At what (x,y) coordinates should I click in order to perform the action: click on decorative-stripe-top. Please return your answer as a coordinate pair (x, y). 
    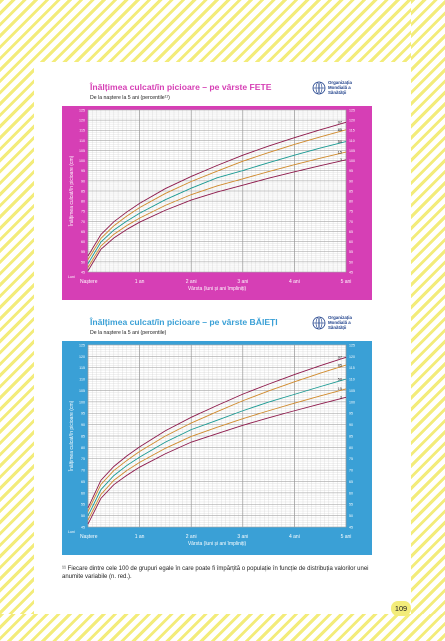
    Looking at the image, I should click on (222, 31).